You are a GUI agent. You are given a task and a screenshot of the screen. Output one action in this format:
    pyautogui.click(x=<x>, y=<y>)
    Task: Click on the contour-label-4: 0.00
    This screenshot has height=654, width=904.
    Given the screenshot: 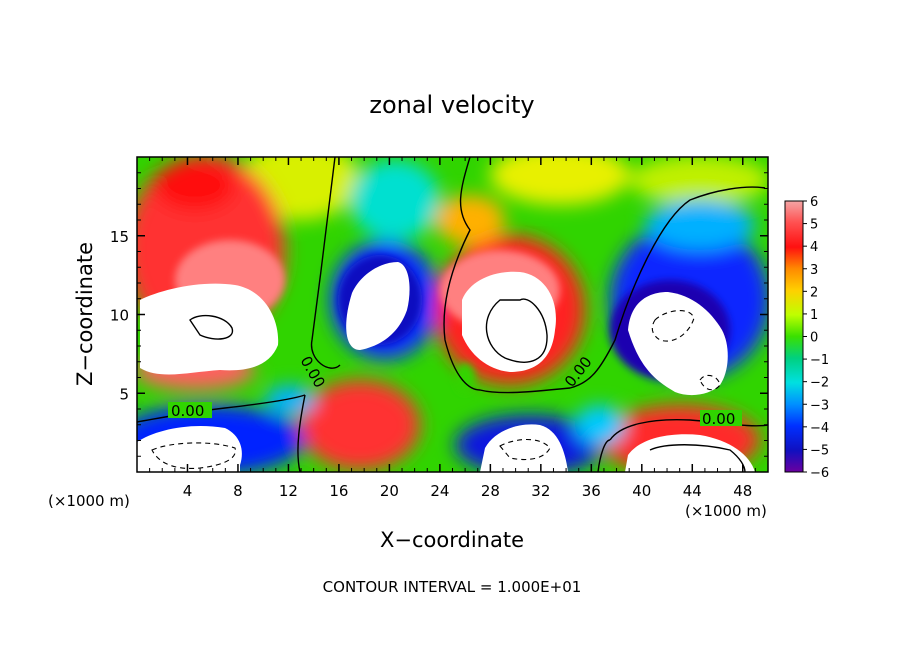 What is the action you would take?
    pyautogui.click(x=718, y=419)
    